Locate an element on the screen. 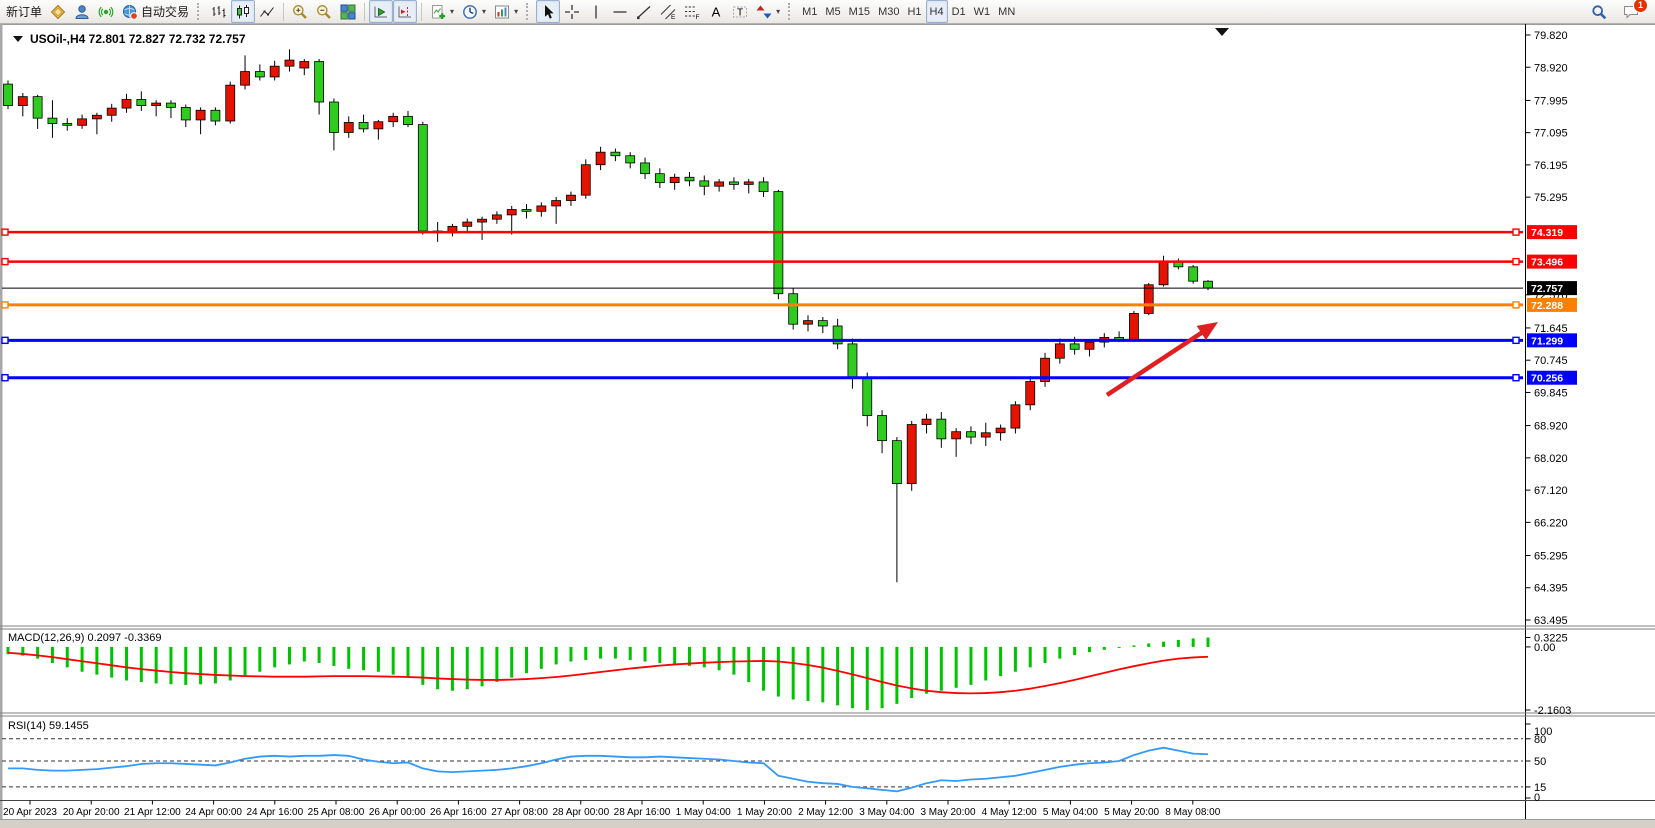 The image size is (1655, 828). time-tick-label: 28 Apr 00:00 is located at coordinates (580, 812).